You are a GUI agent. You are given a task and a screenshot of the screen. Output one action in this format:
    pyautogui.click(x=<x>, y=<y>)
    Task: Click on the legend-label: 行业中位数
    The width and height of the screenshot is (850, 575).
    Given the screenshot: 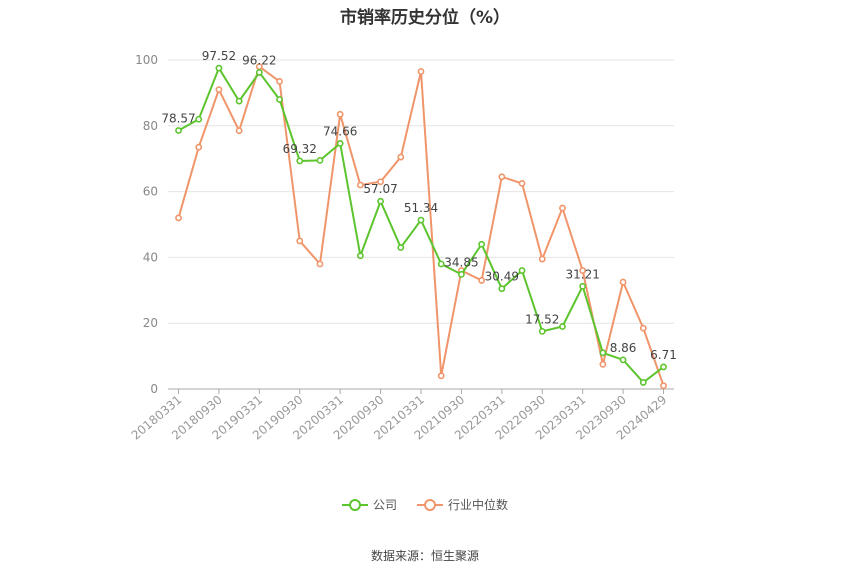 What is the action you would take?
    pyautogui.click(x=478, y=505)
    